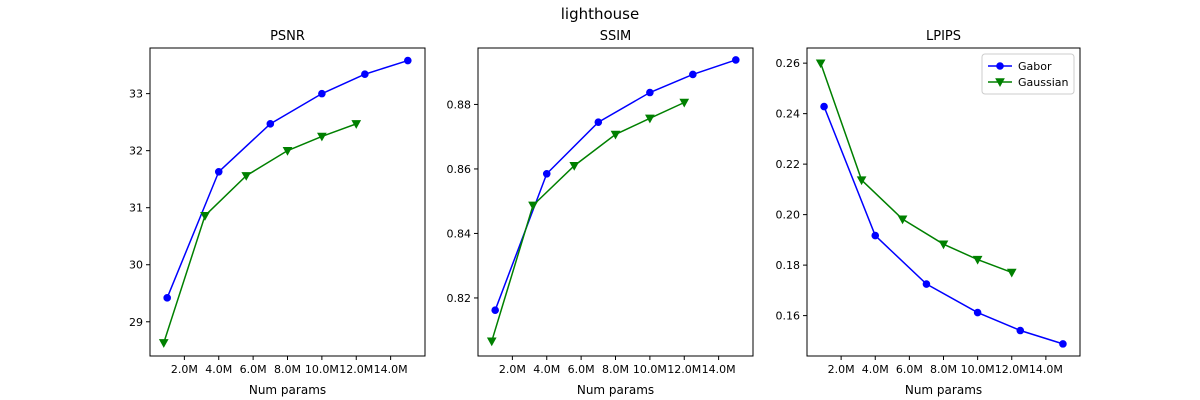  I want to click on y-tick-label: 31, so click(136, 208).